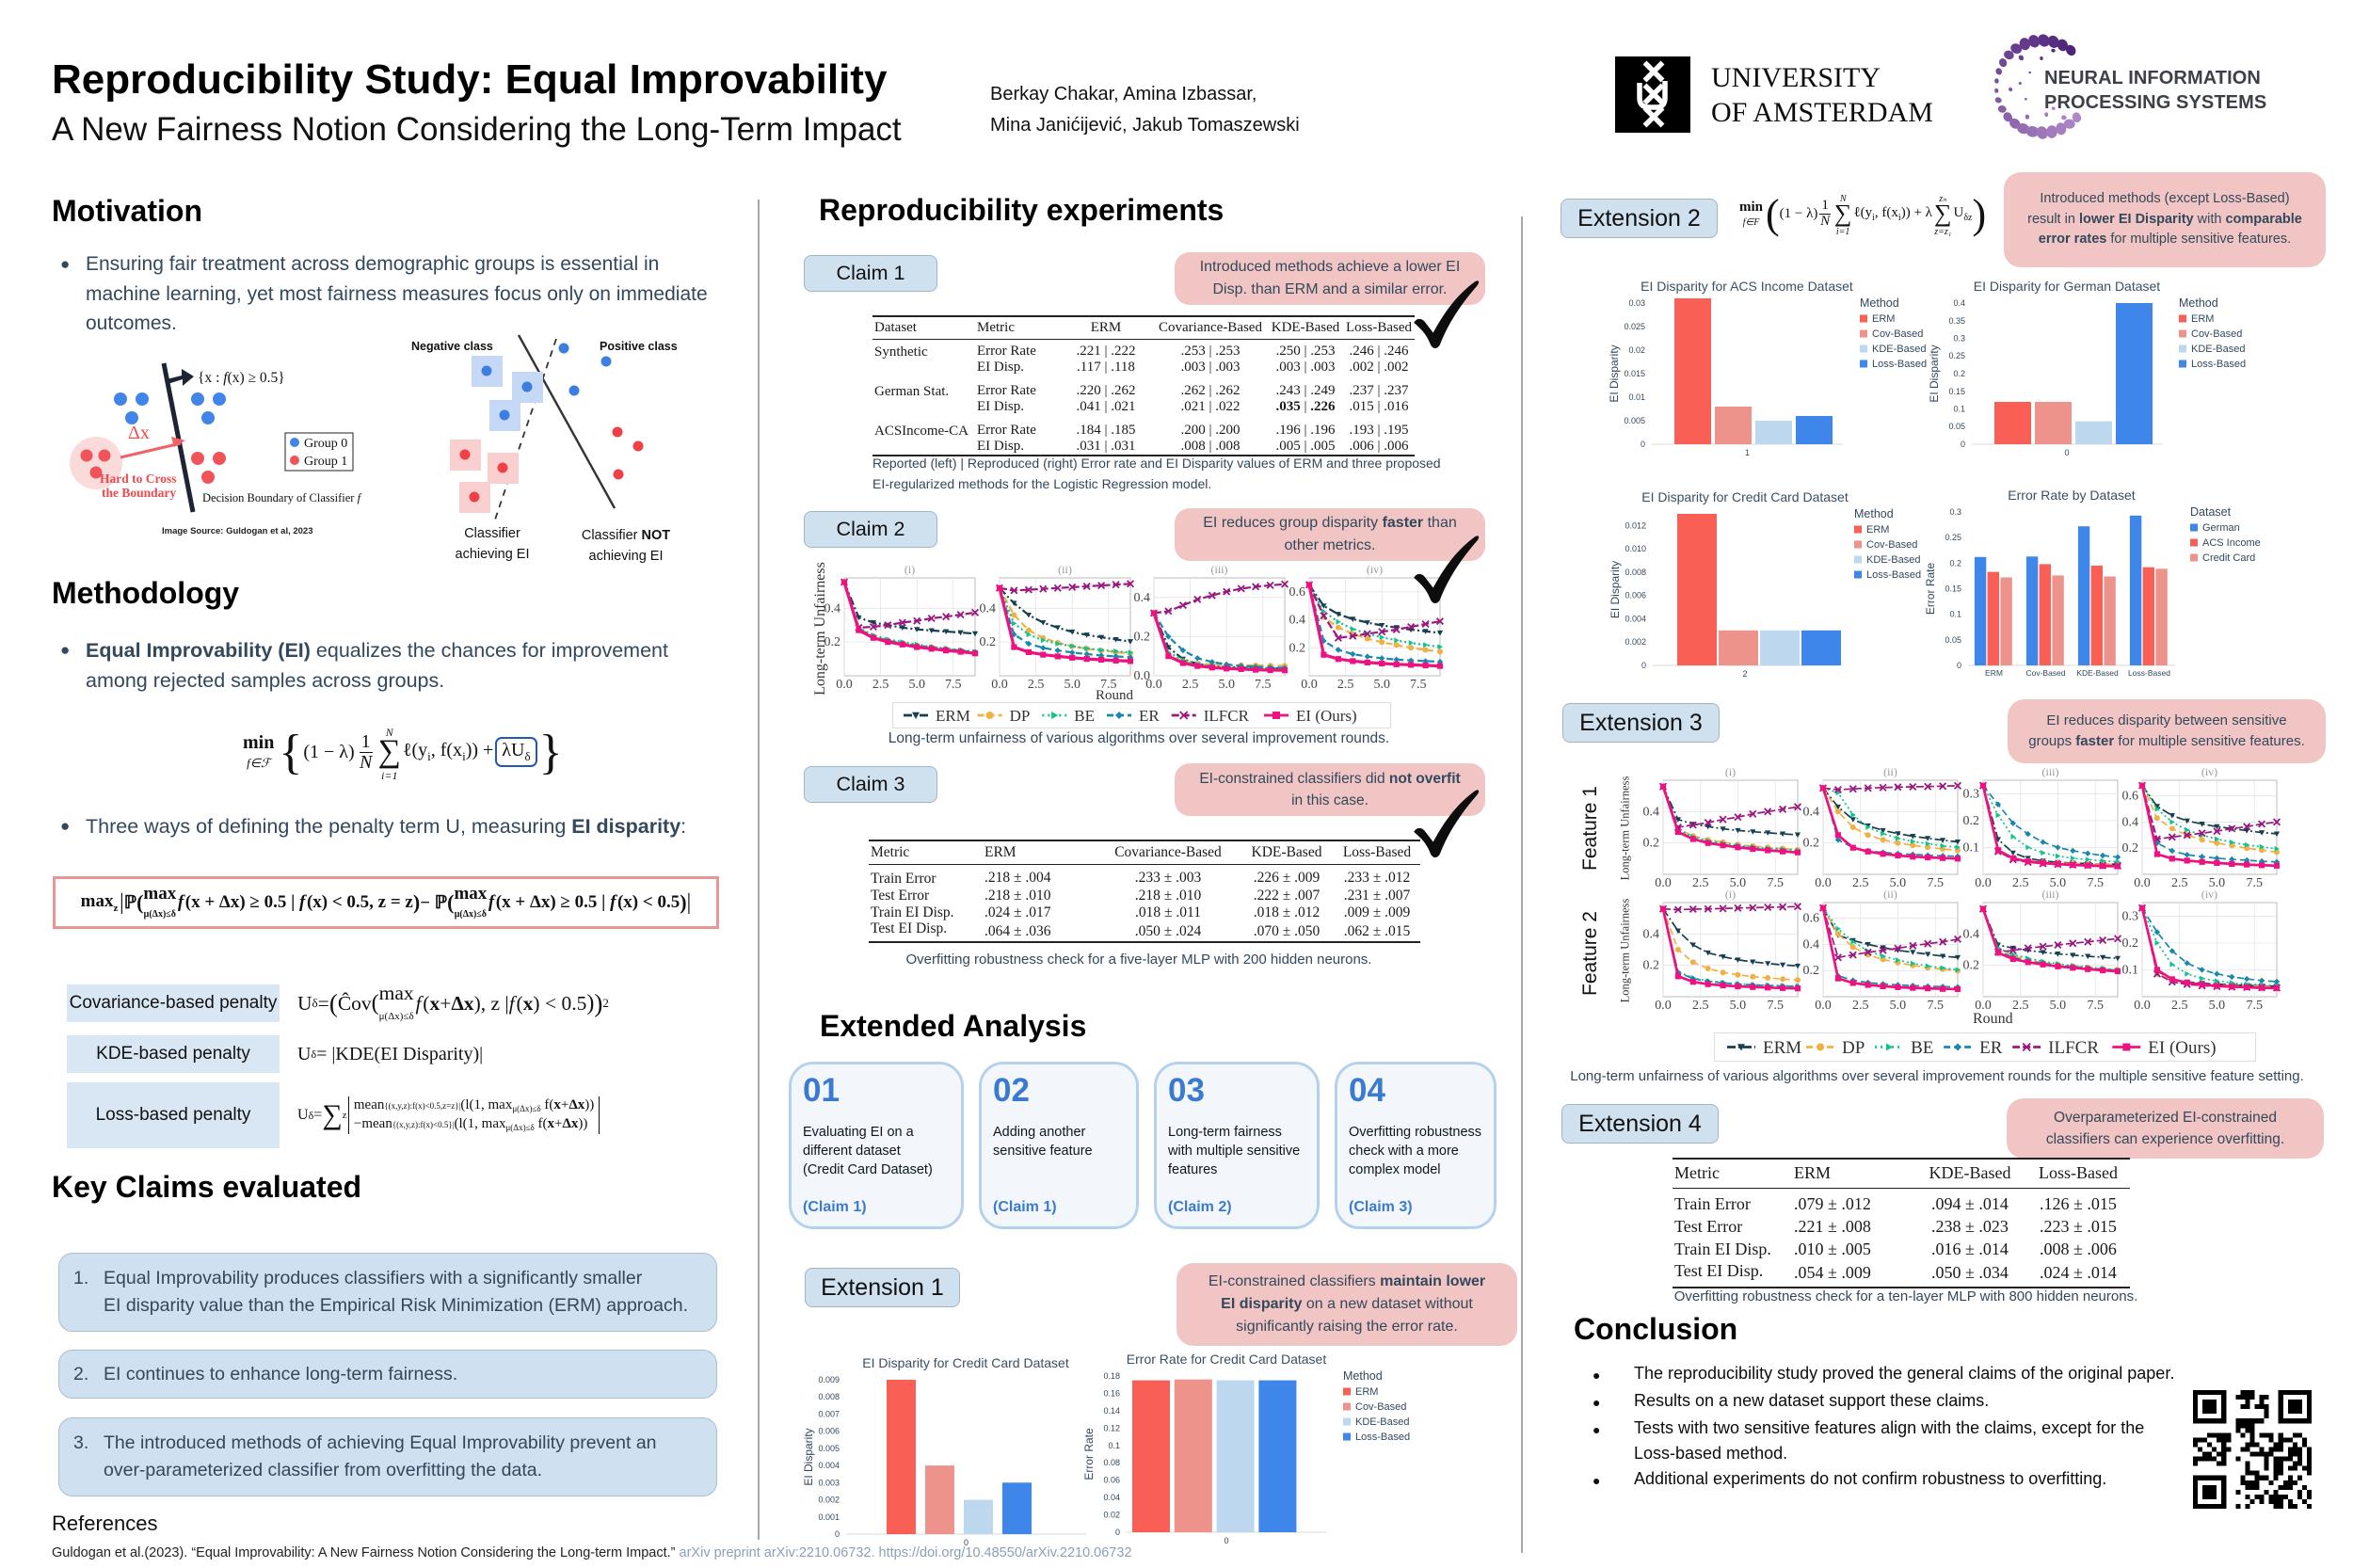 The height and width of the screenshot is (1568, 2353). What do you see at coordinates (1112, 1515) in the screenshot?
I see `svg-text: 0.02` at bounding box center [1112, 1515].